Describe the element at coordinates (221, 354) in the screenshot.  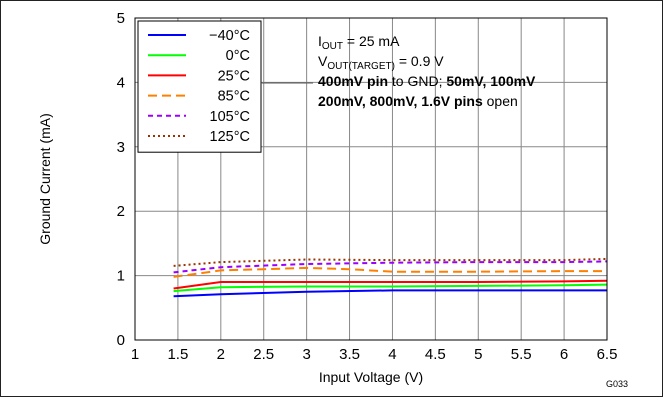
I see `x-tick-label: 2` at that location.